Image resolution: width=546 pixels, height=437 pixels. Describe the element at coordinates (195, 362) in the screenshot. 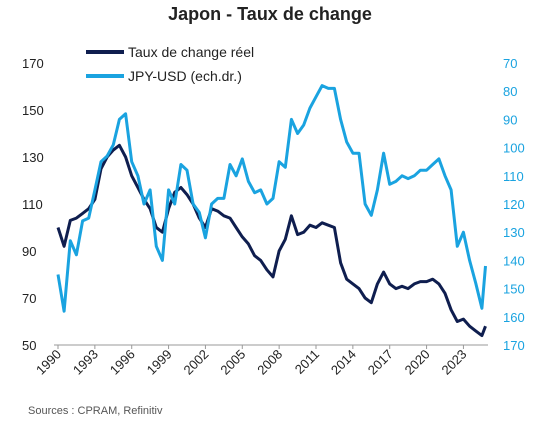

I see `x-tick-label: 2002` at that location.